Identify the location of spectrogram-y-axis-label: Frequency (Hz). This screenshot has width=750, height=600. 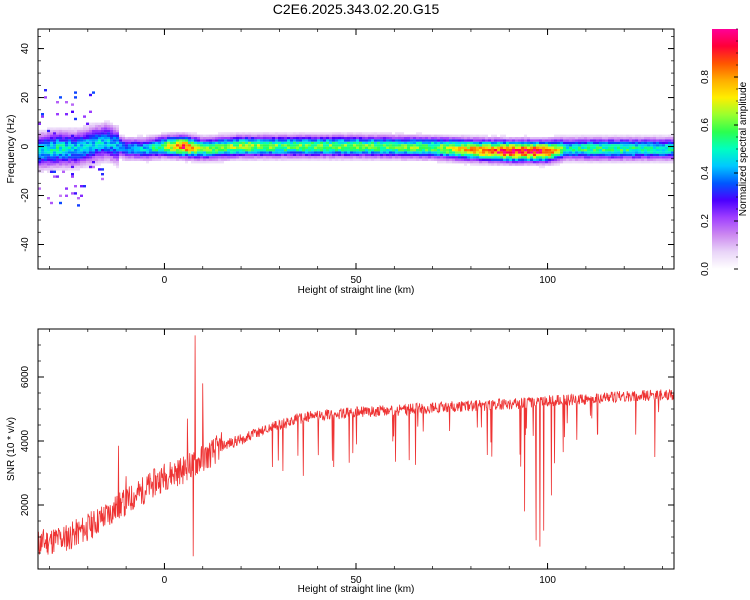
(11, 149).